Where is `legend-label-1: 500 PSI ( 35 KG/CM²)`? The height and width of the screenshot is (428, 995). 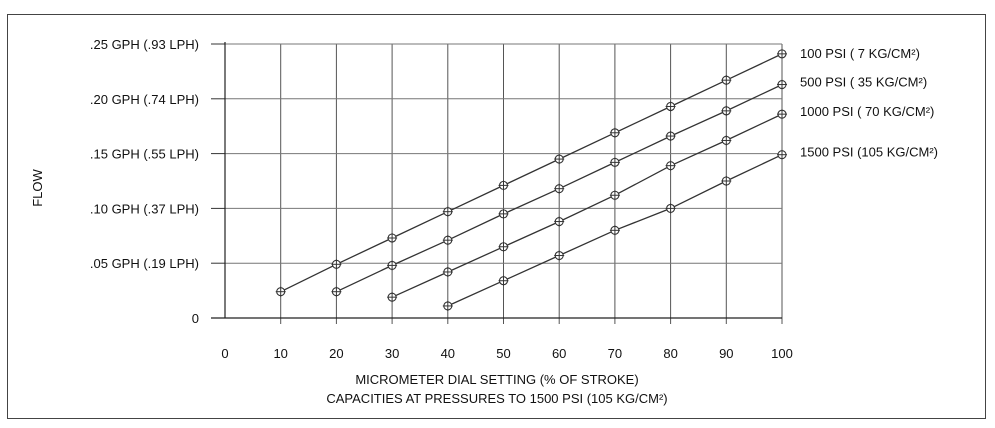 legend-label-1: 500 PSI ( 35 KG/CM²) is located at coordinates (863, 82).